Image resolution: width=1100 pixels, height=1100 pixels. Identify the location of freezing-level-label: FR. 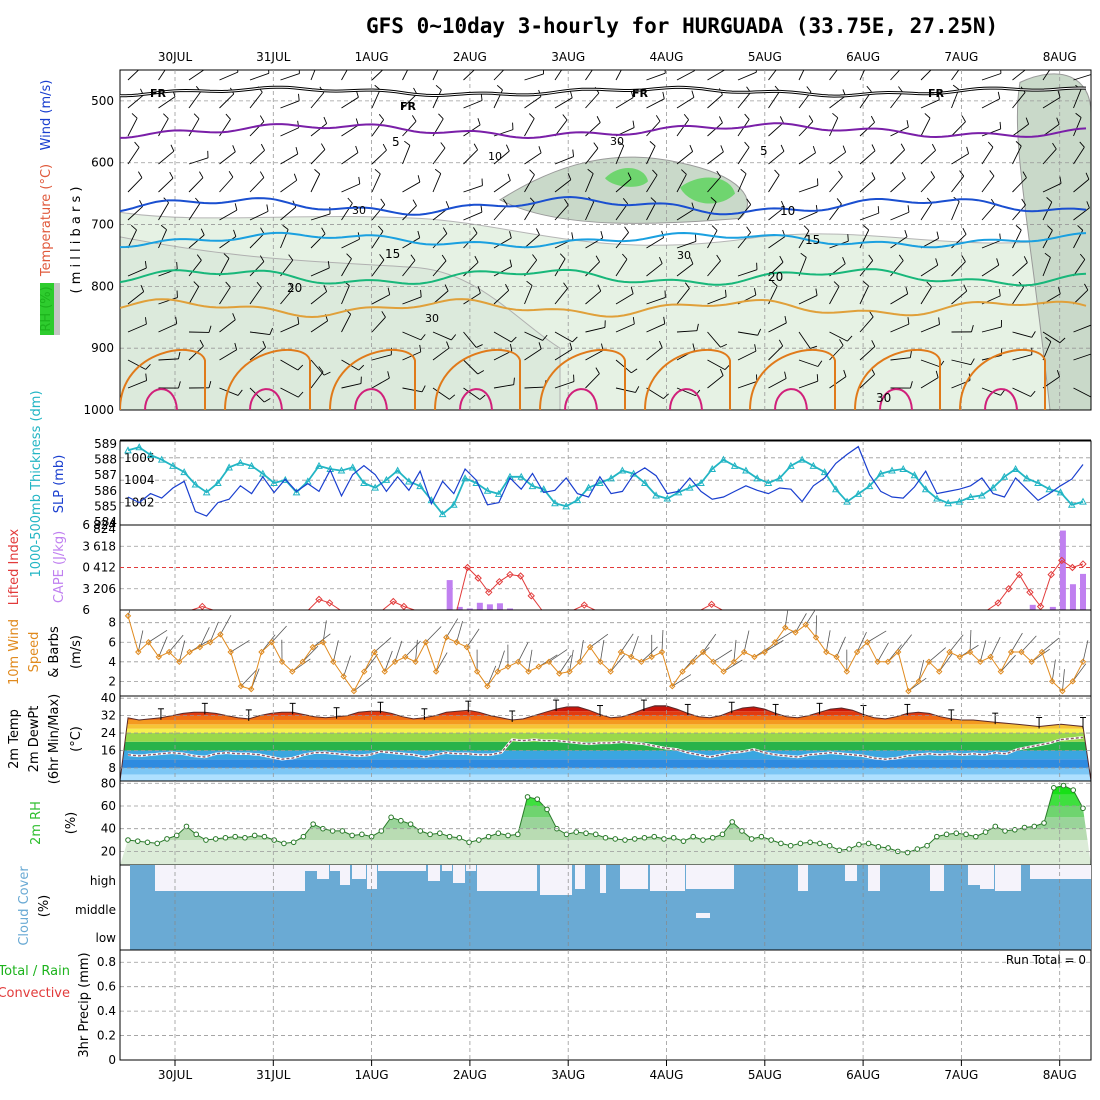
(408, 106).